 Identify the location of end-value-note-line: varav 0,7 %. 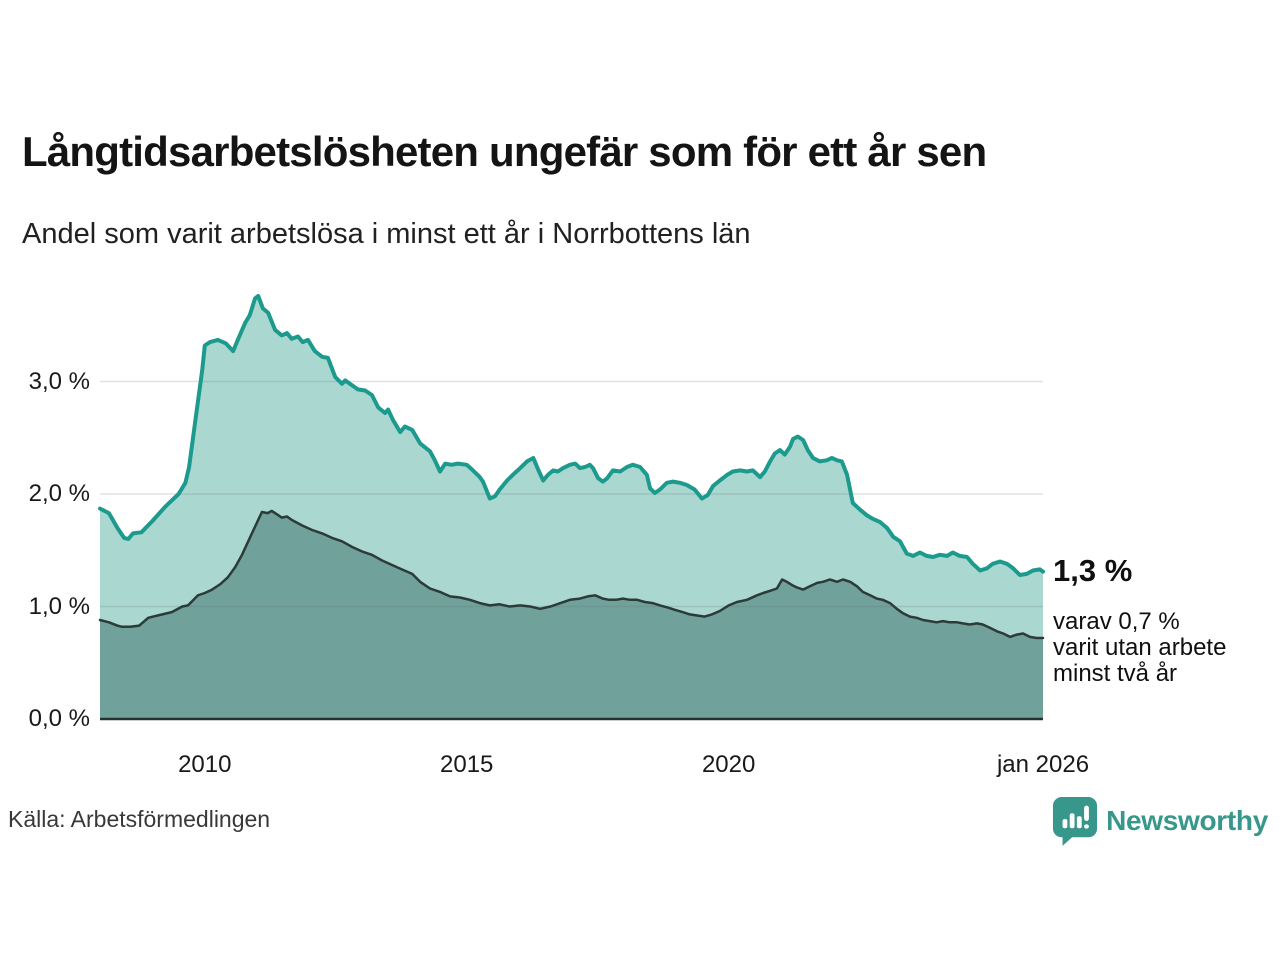
(1116, 621).